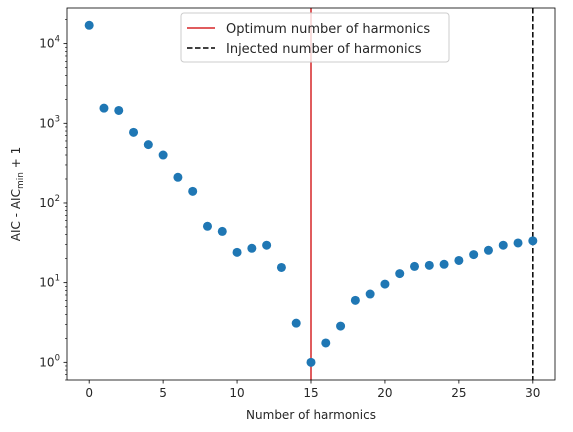 The width and height of the screenshot is (573, 432). What do you see at coordinates (163, 393) in the screenshot?
I see `x-tick-label: 5` at bounding box center [163, 393].